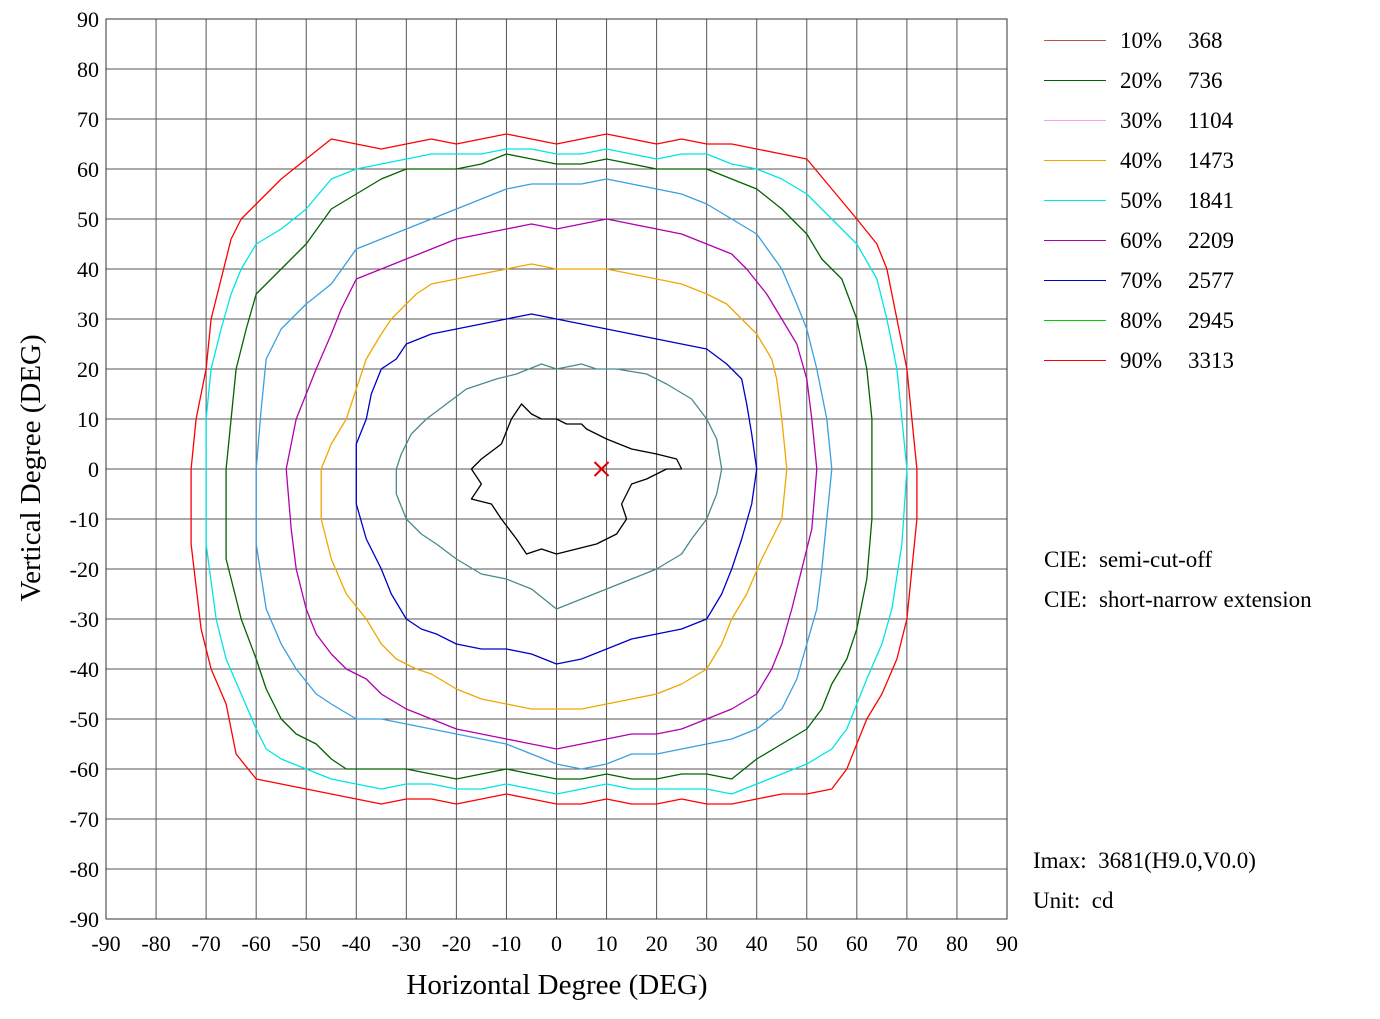 Image resolution: width=1380 pixels, height=1019 pixels. Describe the element at coordinates (88, 419) in the screenshot. I see `y-tick-label: 10` at that location.